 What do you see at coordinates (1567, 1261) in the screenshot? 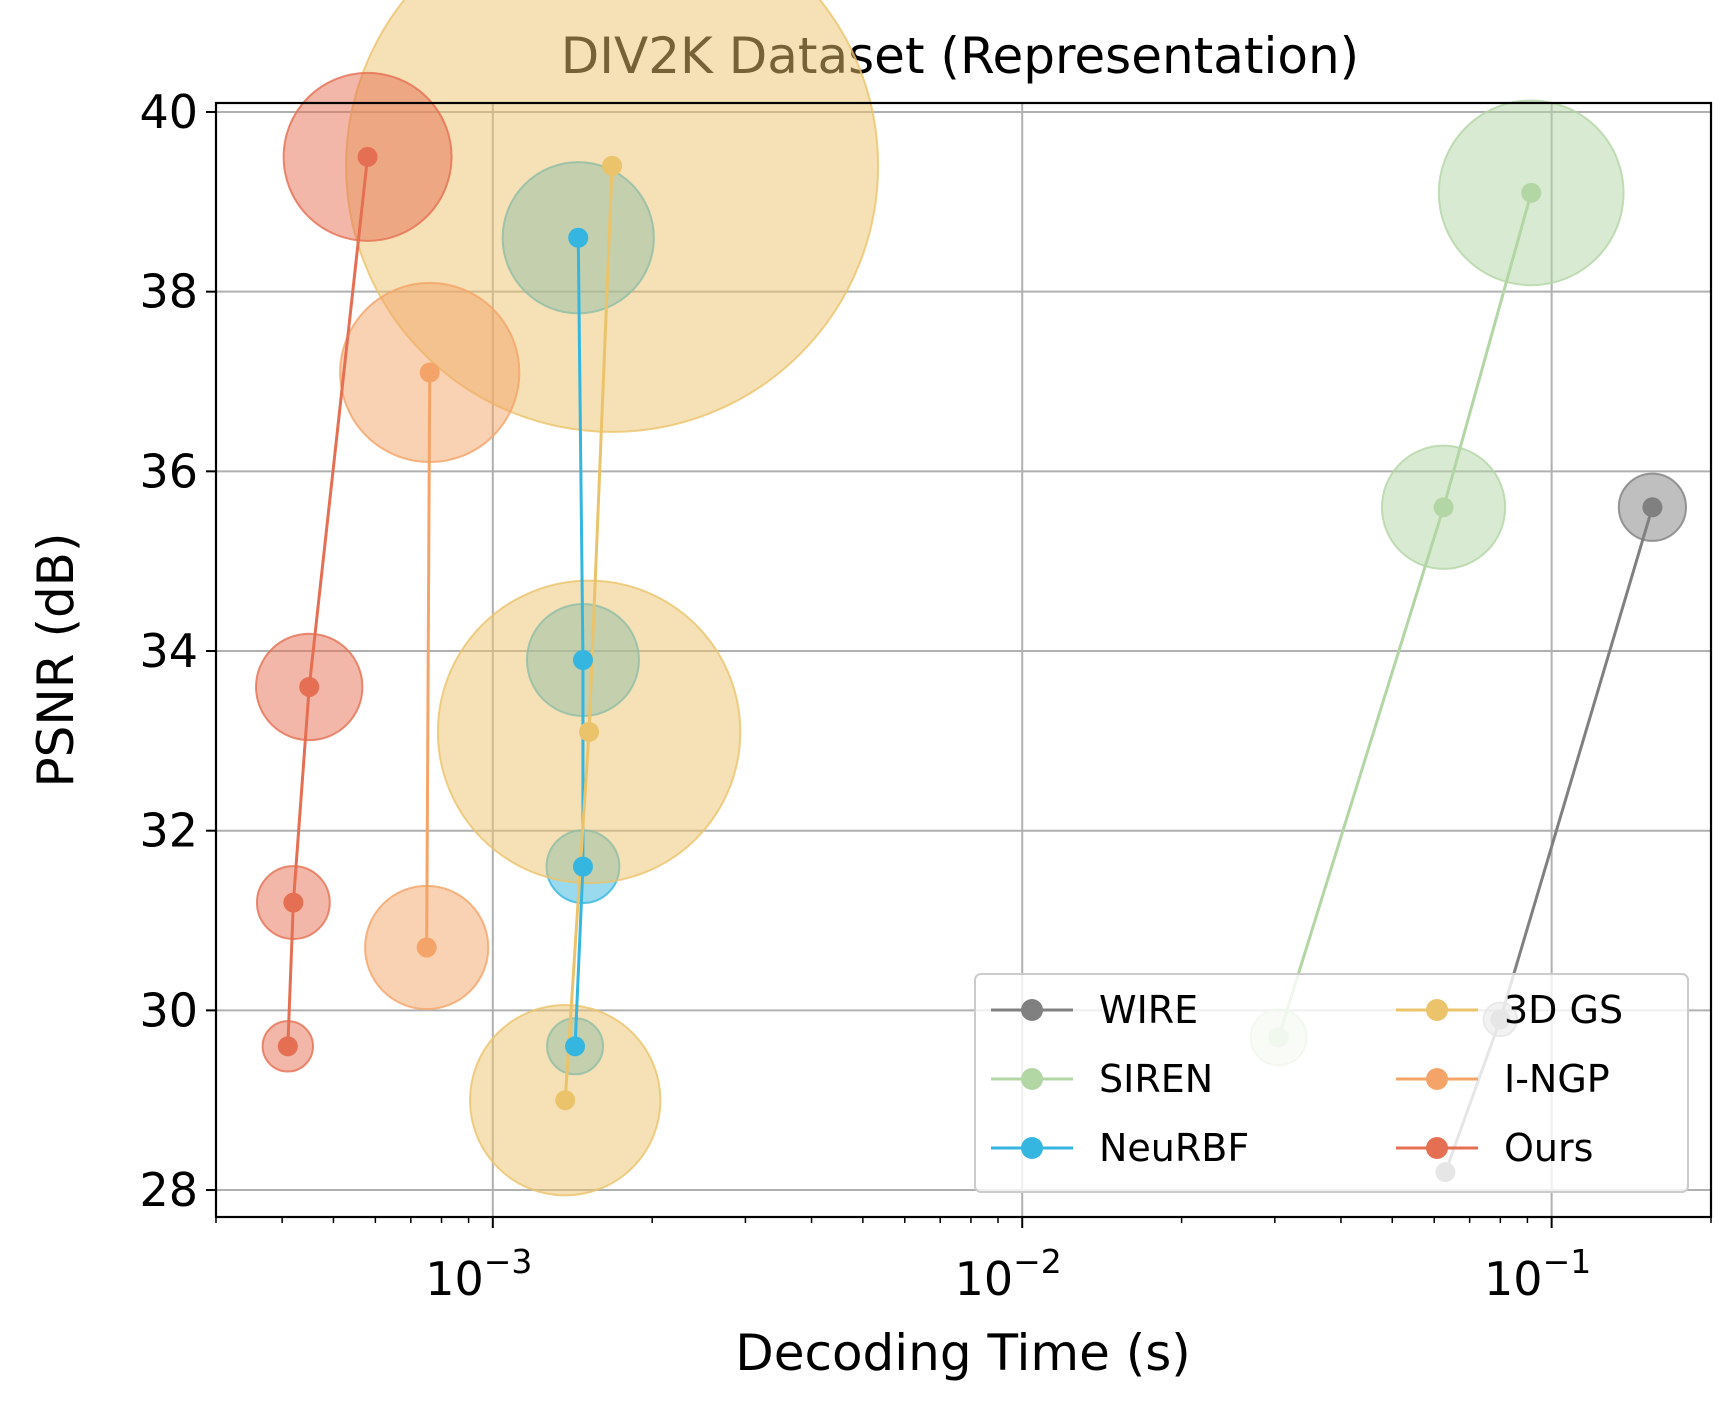
I see `x-tick-exponent: −1` at bounding box center [1567, 1261].